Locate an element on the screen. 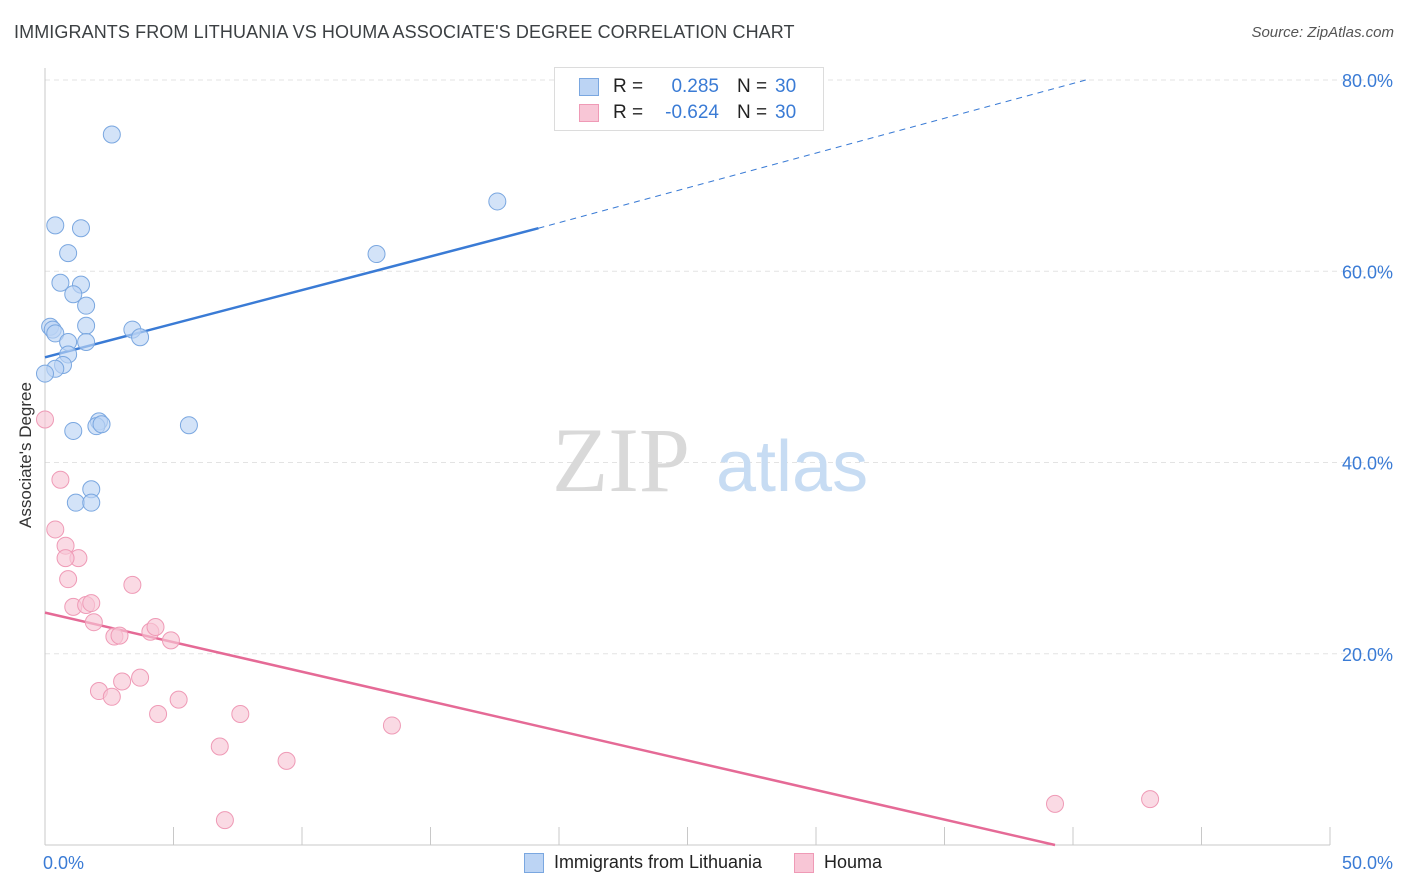 This screenshot has width=1406, height=892. correlation-legend: R = 0.285 N = 30 R = -0.624 N = 30 is located at coordinates (689, 99).